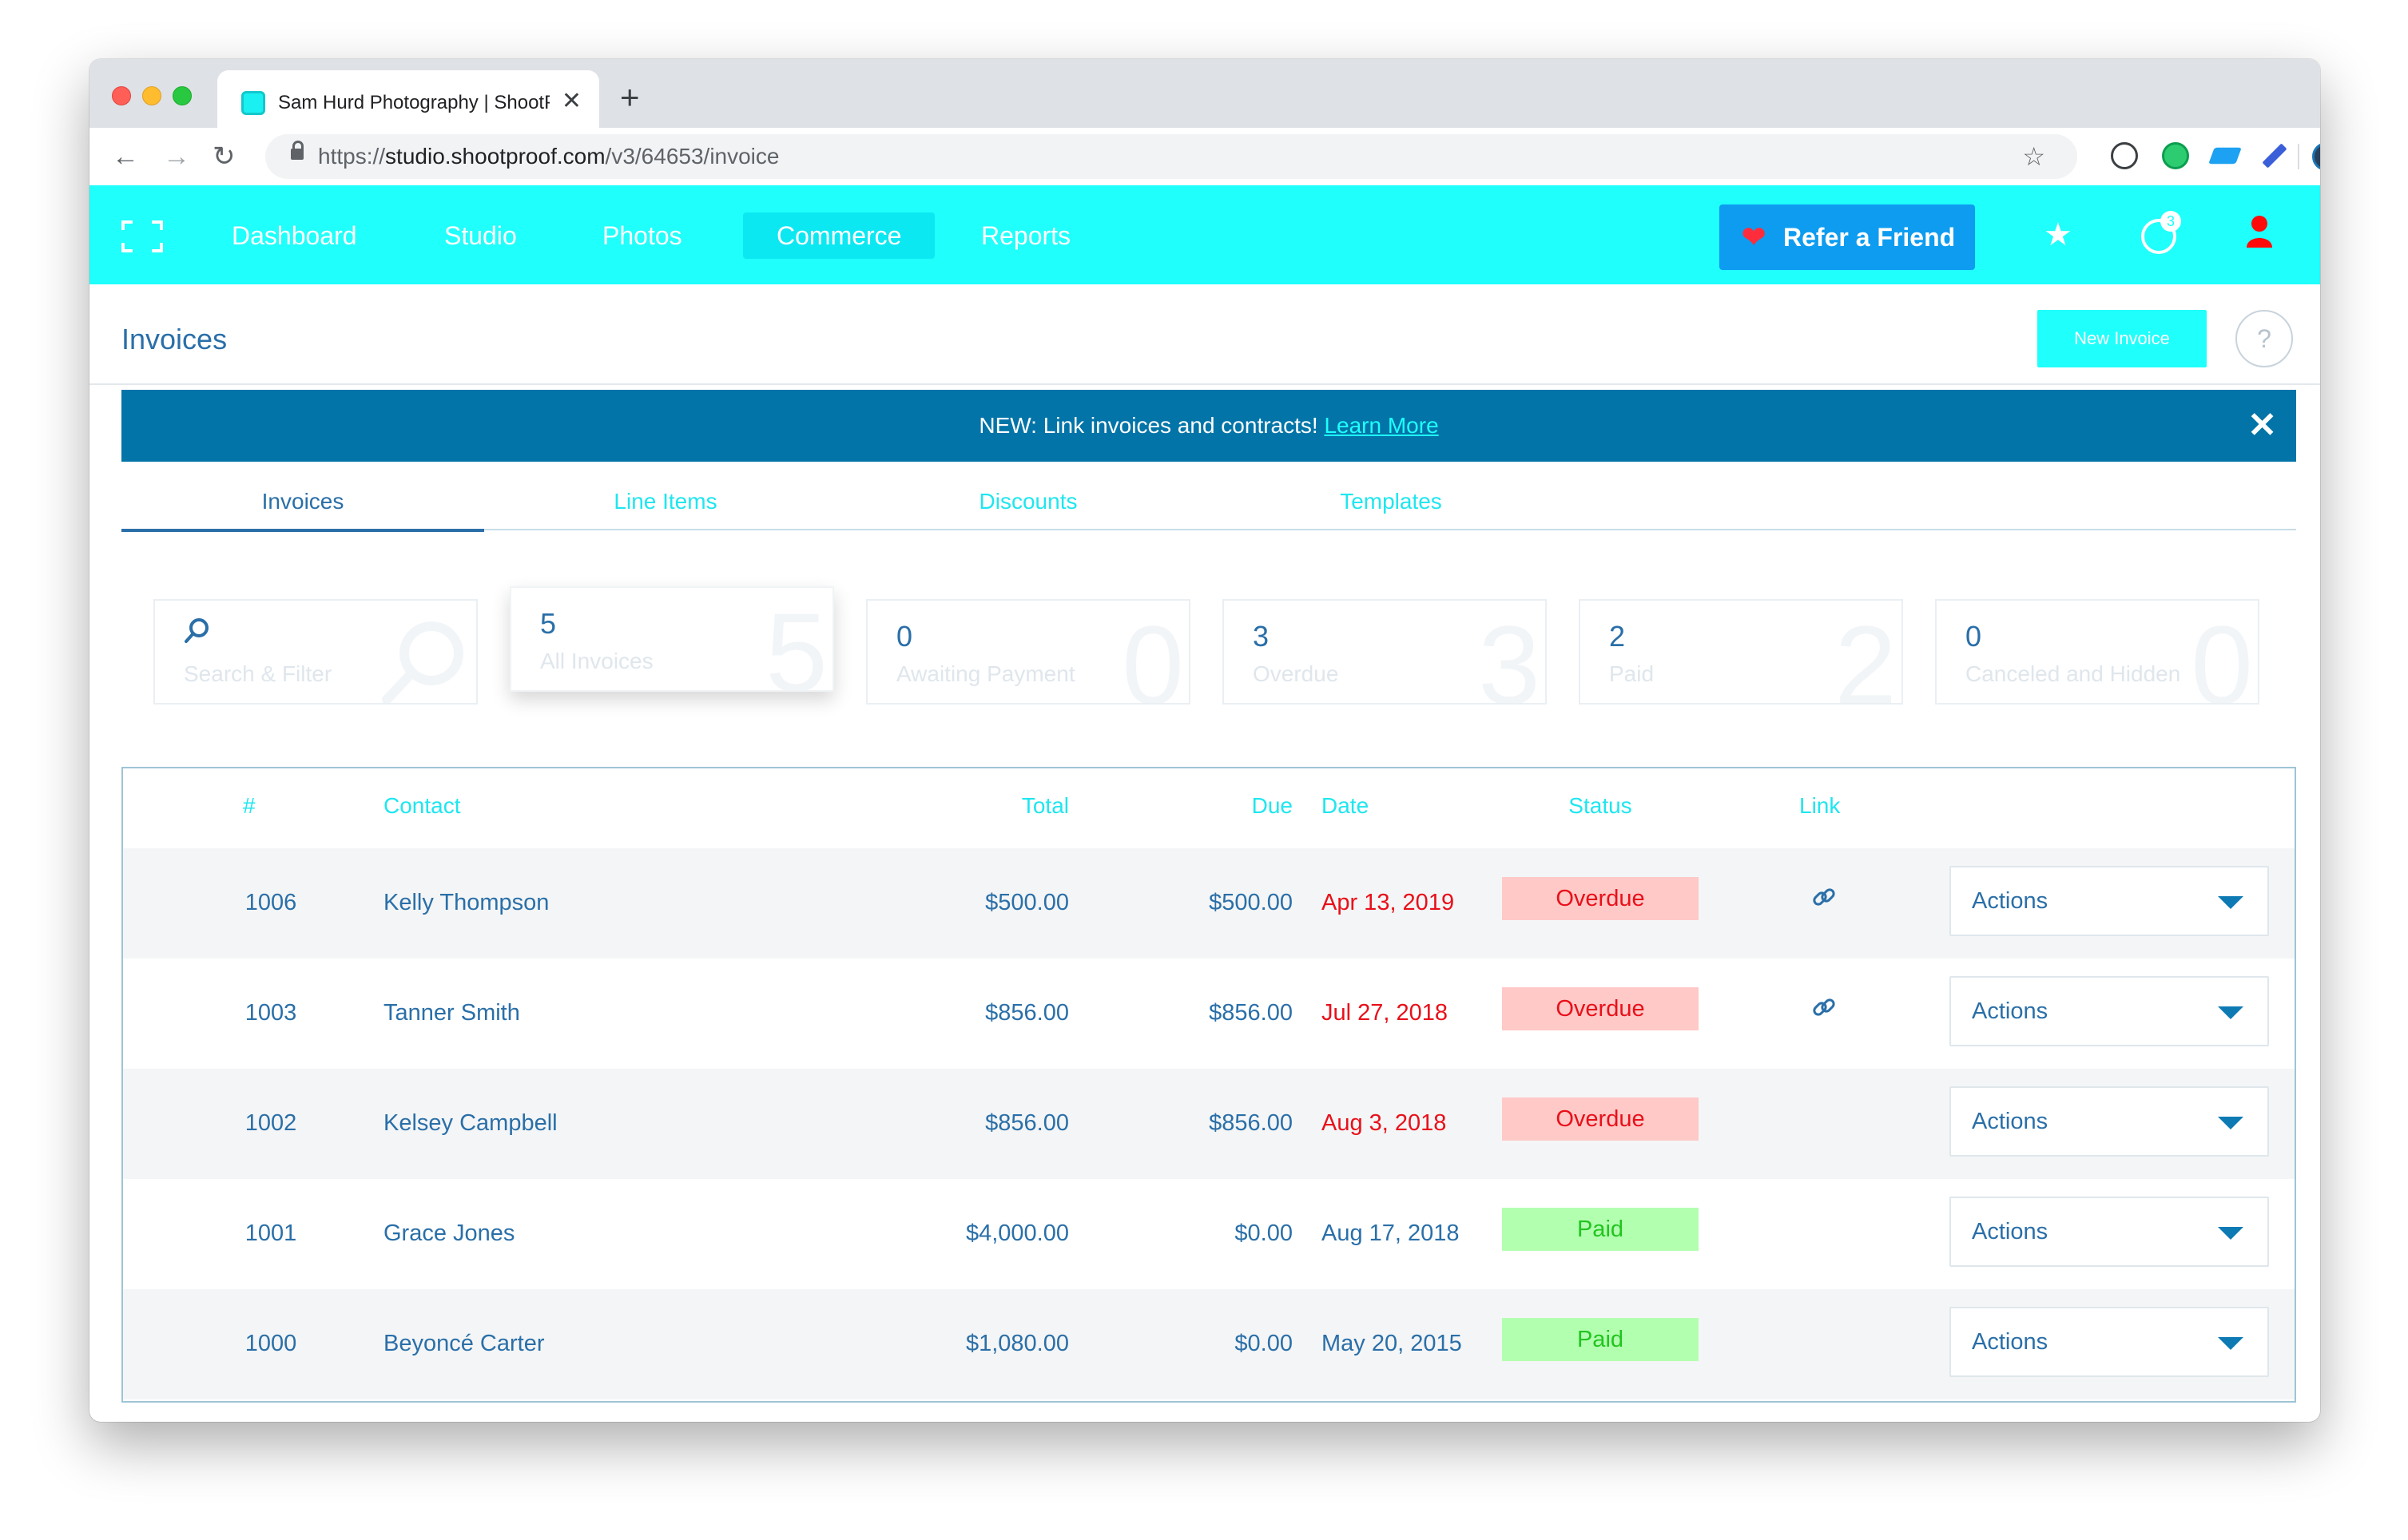  I want to click on invoice-number: 1006, so click(270, 902).